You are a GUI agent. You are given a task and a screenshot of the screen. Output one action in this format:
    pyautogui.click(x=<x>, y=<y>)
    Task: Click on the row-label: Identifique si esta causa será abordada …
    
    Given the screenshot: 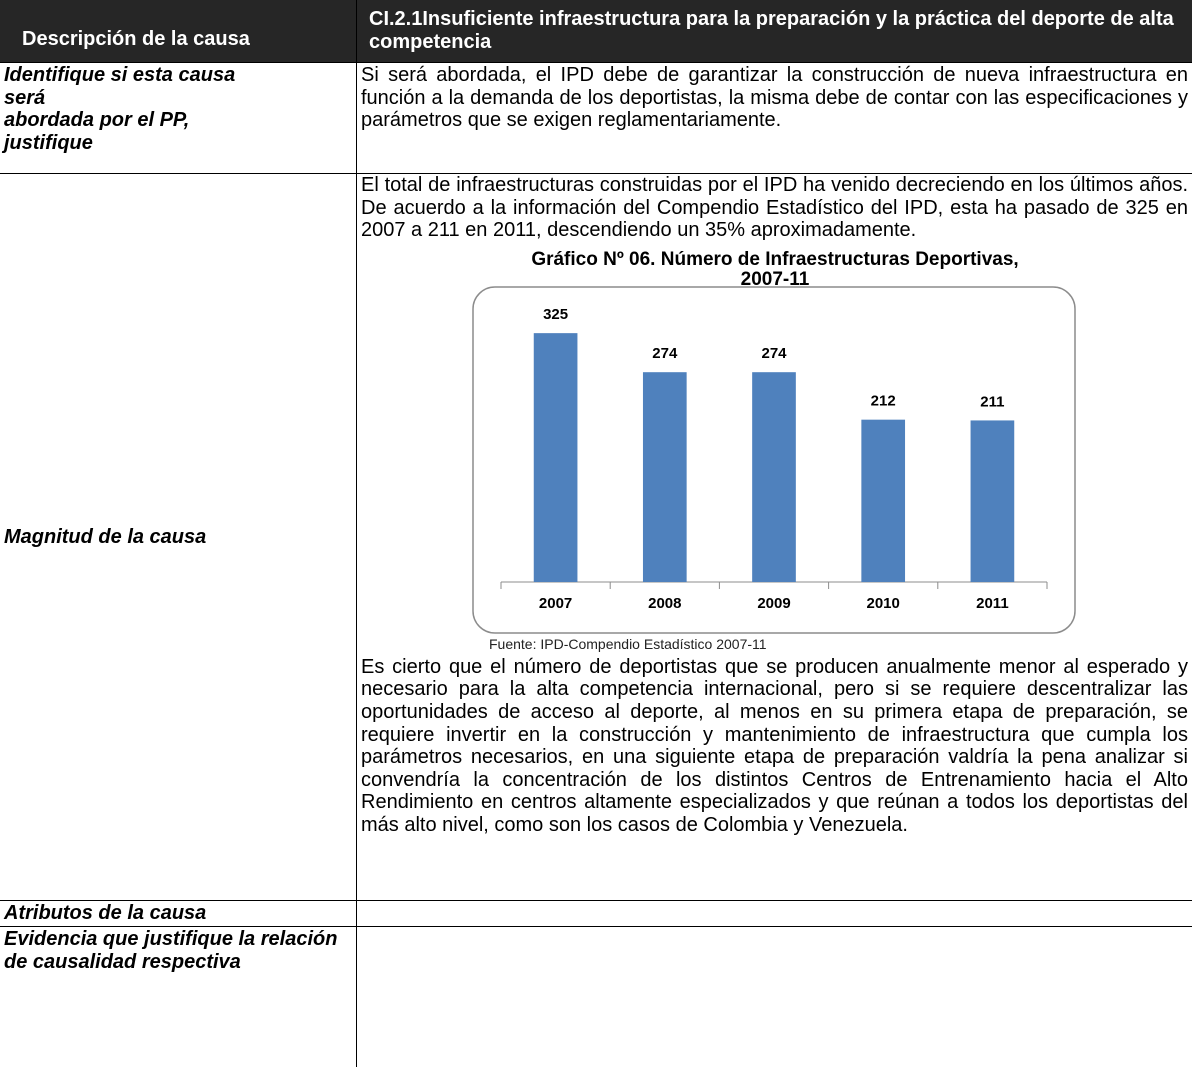 What is the action you would take?
    pyautogui.click(x=120, y=109)
    